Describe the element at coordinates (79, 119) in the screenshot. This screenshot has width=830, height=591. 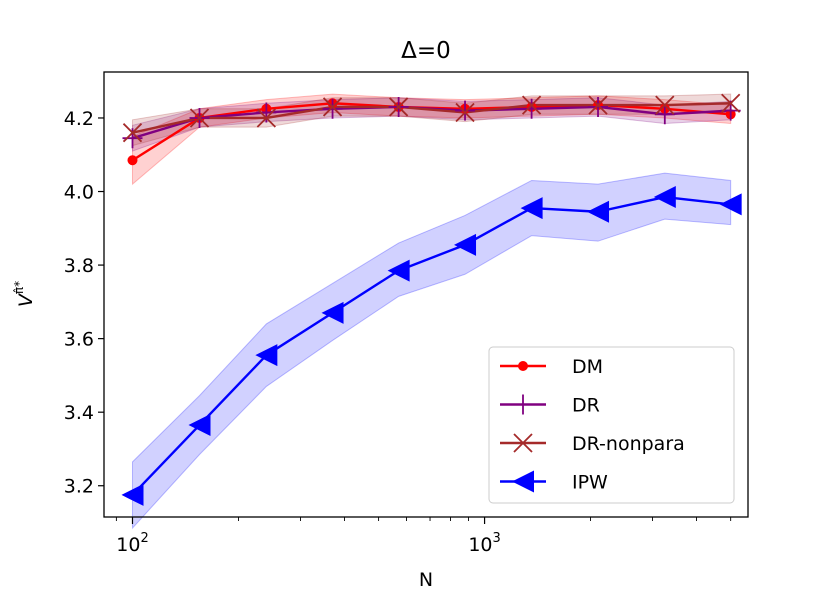
I see `y-tick-label: 4.2` at that location.